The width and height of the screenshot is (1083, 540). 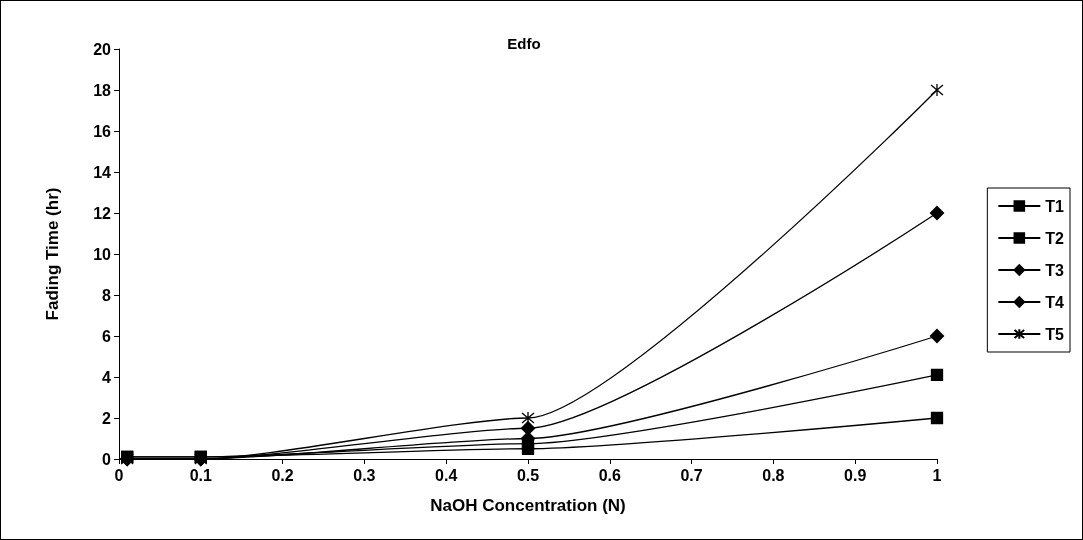 What do you see at coordinates (107, 418) in the screenshot?
I see `y-tick-label: 2` at bounding box center [107, 418].